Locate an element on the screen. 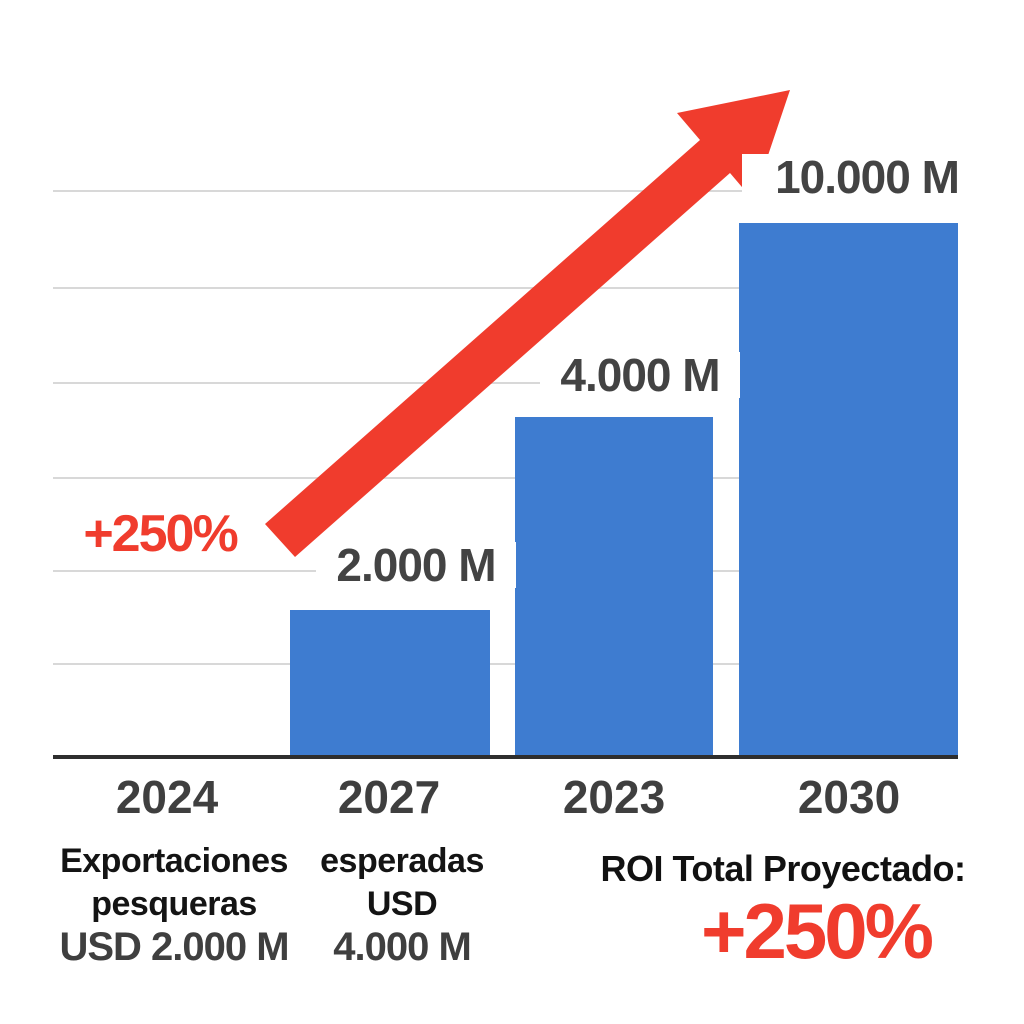 This screenshot has width=1024, height=1024. footer-line: esperadas is located at coordinates (402, 861).